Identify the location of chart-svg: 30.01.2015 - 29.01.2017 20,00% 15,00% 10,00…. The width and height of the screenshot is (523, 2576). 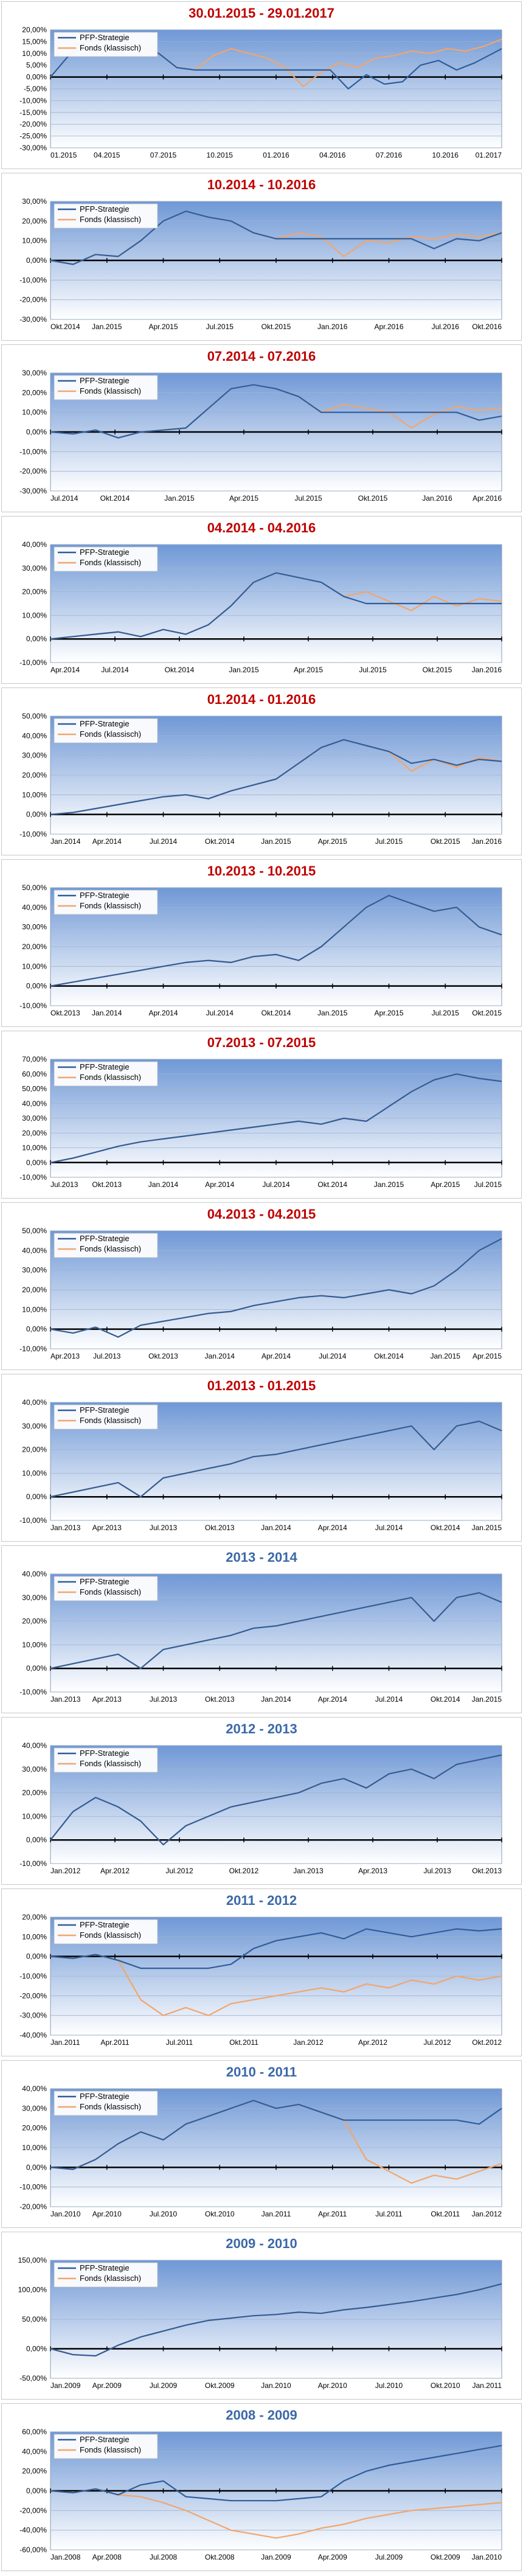
(260, 82).